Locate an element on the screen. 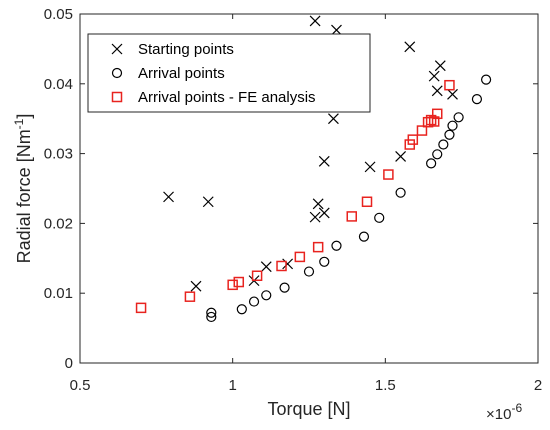 The width and height of the screenshot is (550, 430). y-tick-label: 0.02 is located at coordinates (58, 223).